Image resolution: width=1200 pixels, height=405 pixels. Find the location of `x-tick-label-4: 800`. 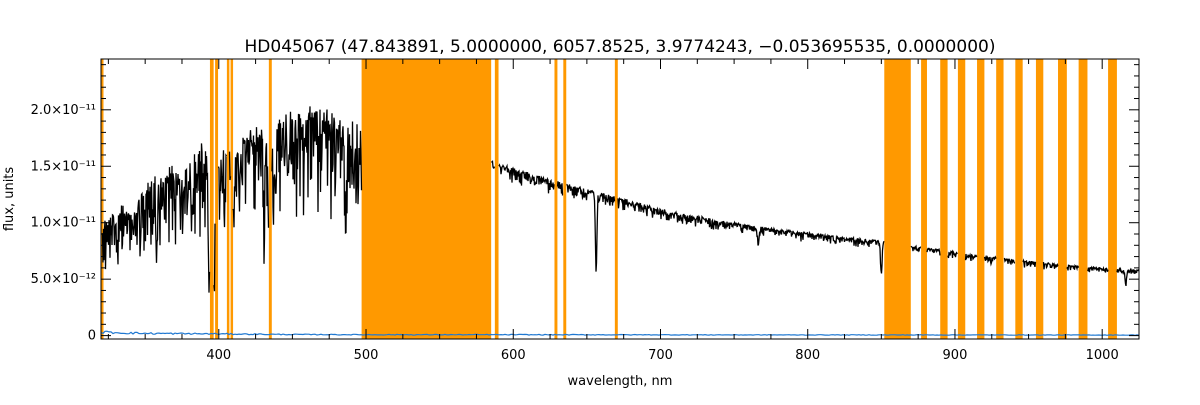

x-tick-label-4: 800 is located at coordinates (807, 355).